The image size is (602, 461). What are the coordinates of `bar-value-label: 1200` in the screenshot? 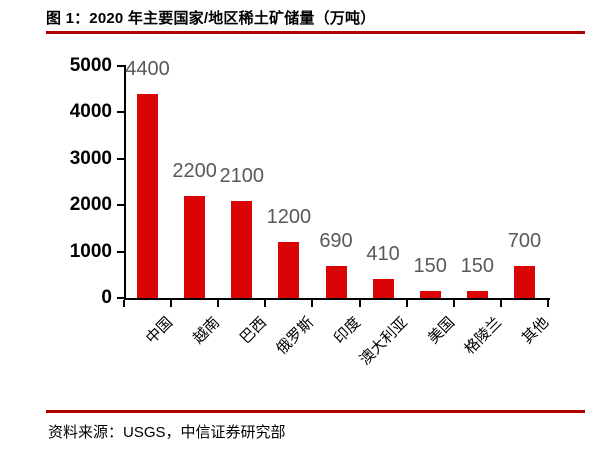 It's located at (289, 217).